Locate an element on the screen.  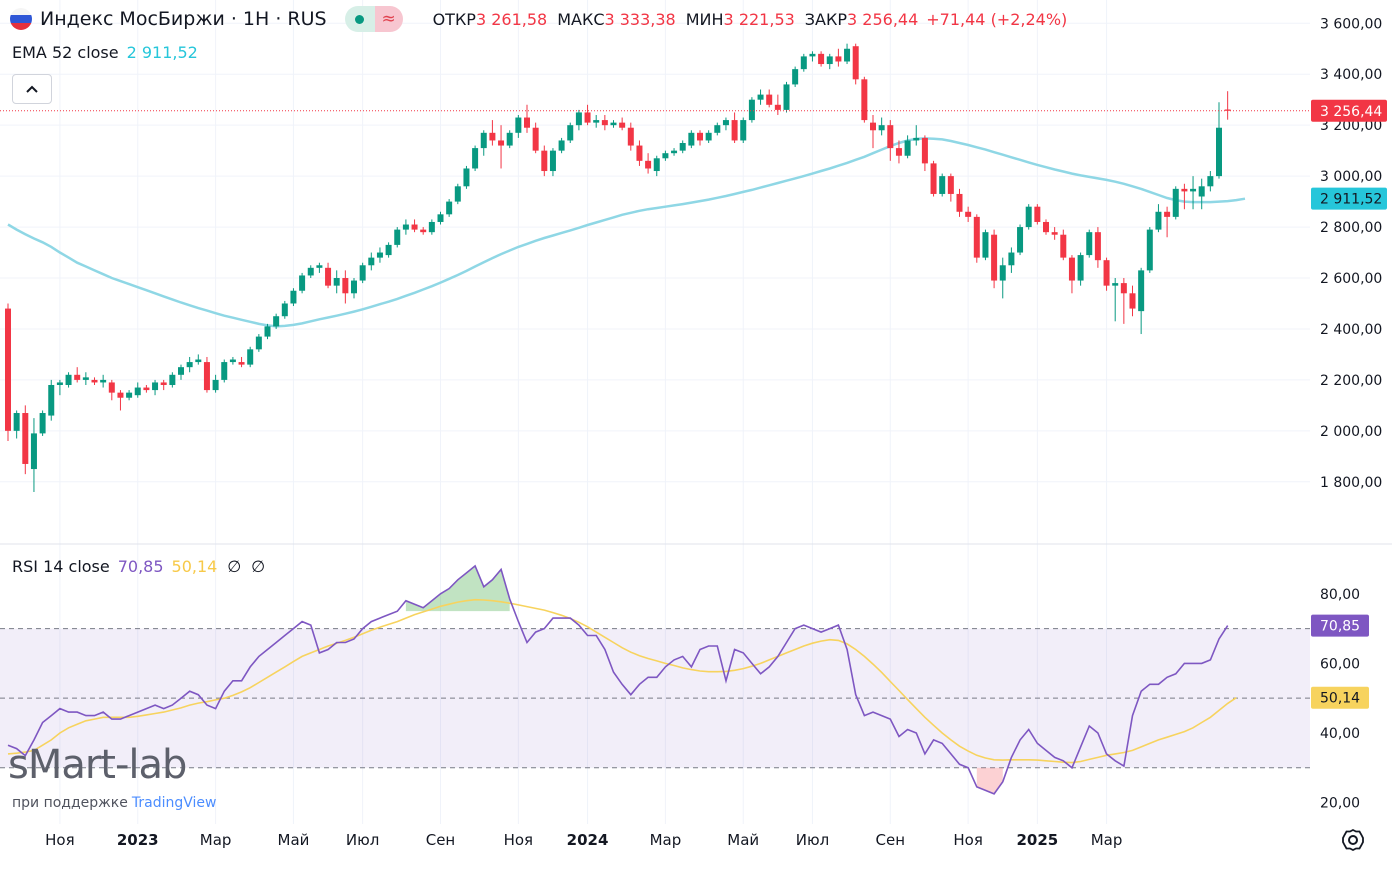
rsi-legend: RSI 14 close 70,85 50,14 ∅ ∅ is located at coordinates (138, 566).